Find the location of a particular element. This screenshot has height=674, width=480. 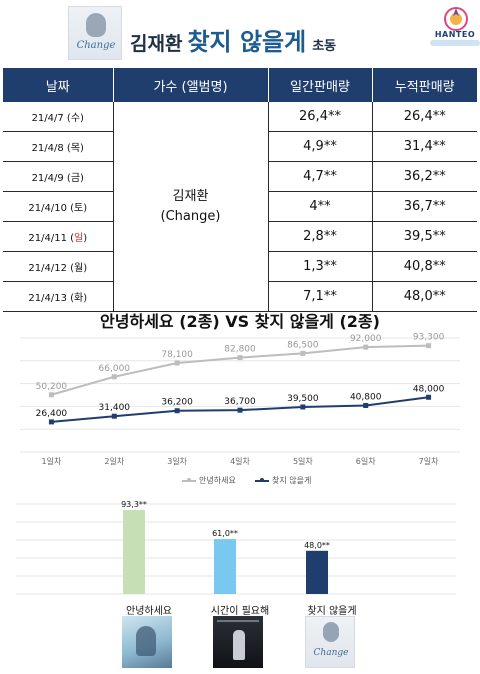

x-tick-label: 1일차 is located at coordinates (52, 461).